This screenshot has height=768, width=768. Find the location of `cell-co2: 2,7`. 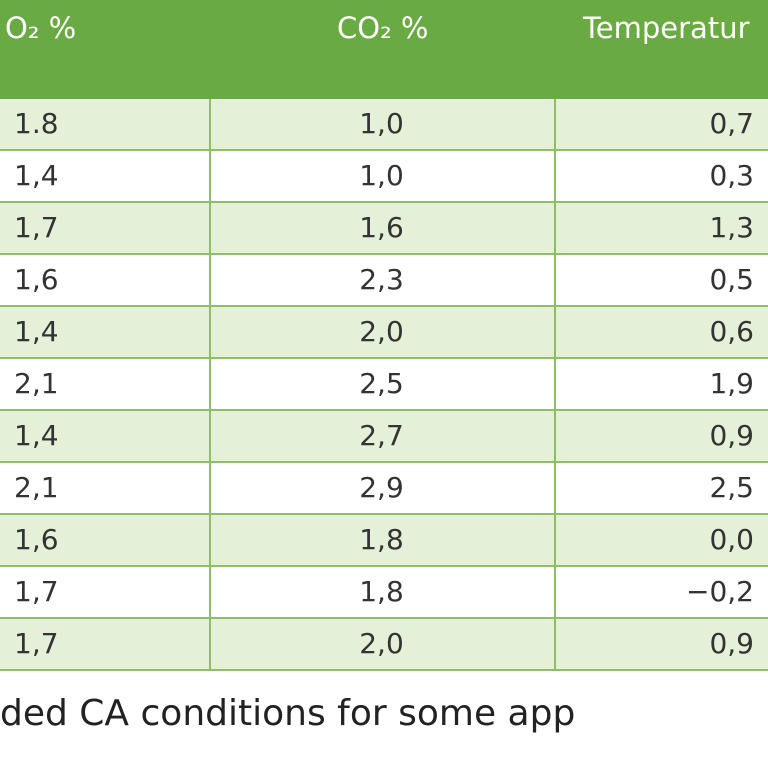

cell-co2: 2,7 is located at coordinates (381, 435).